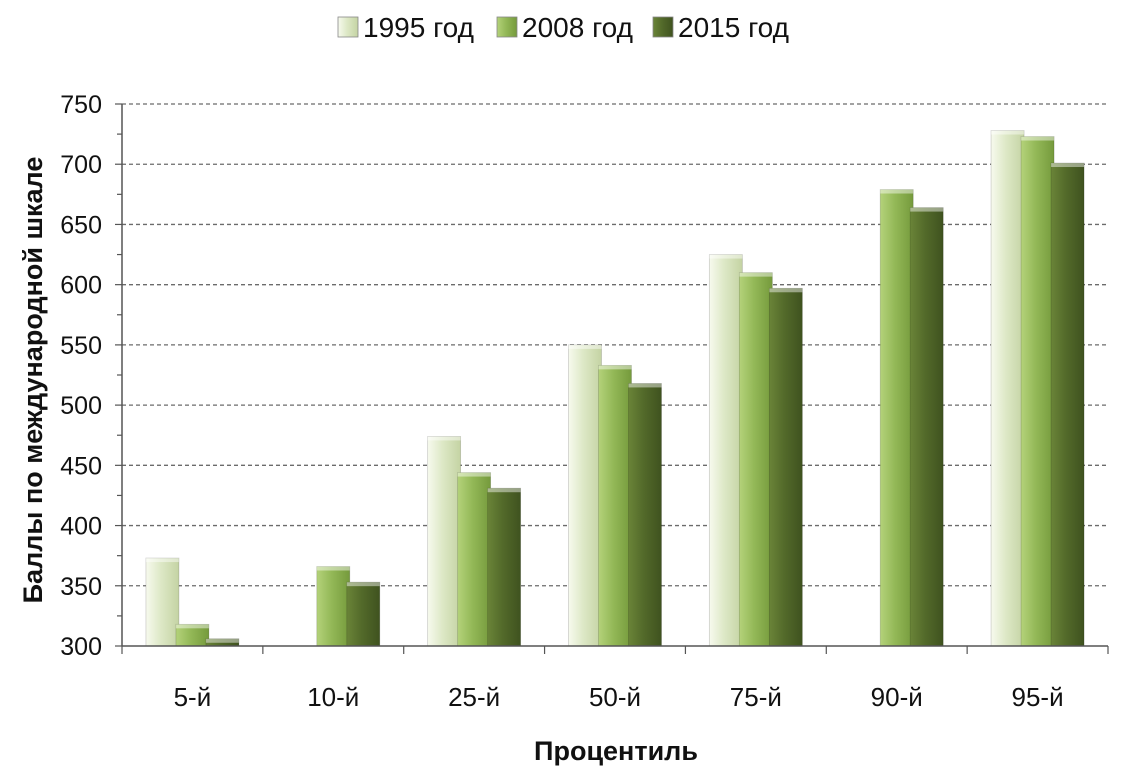  What do you see at coordinates (81, 527) in the screenshot?
I see `y-tick-label: 400` at bounding box center [81, 527].